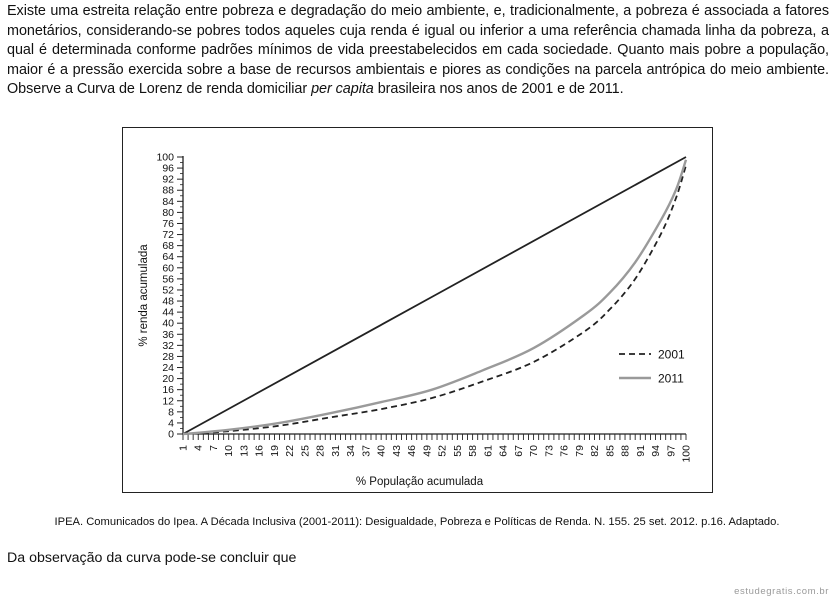 The width and height of the screenshot is (834, 601). I want to click on y-tick-label: 20, so click(168, 379).